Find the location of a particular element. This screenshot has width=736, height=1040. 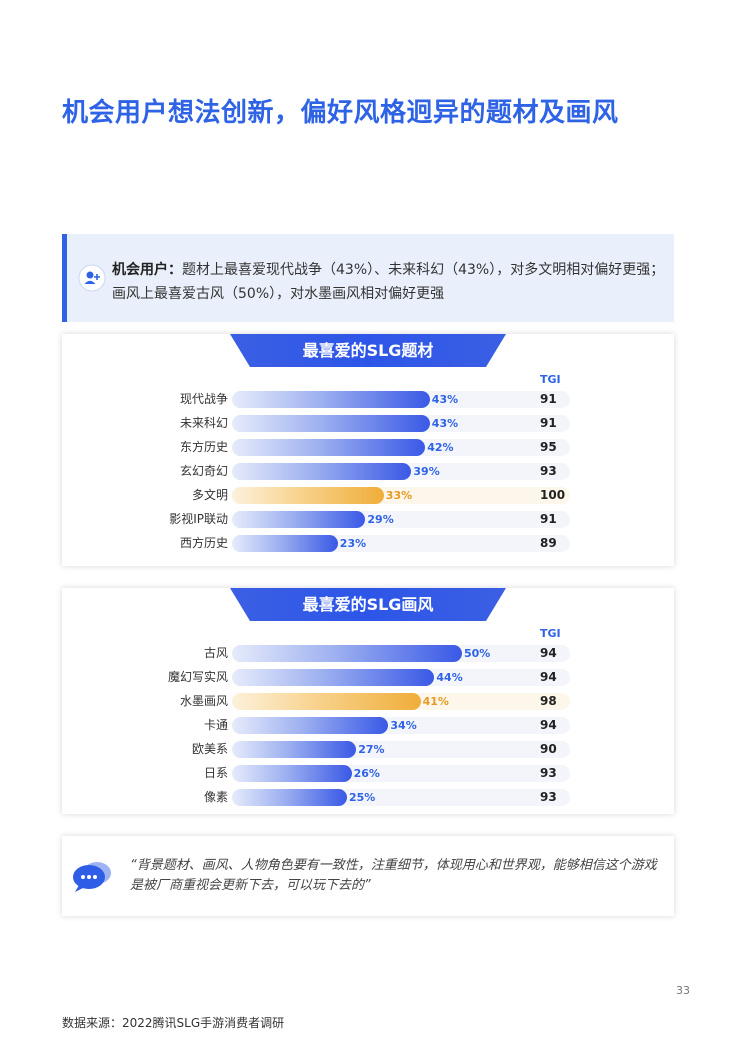

category-label: 卡通 is located at coordinates (215, 725).